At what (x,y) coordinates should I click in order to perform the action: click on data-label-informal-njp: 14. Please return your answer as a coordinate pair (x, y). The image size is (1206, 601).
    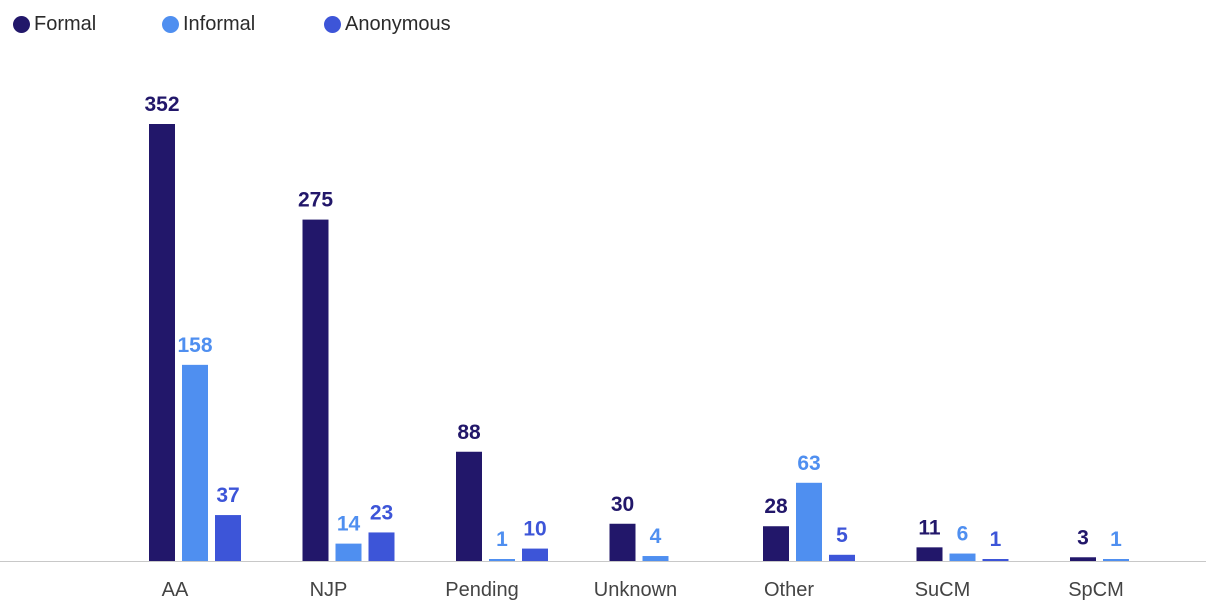
    Looking at the image, I should click on (349, 524).